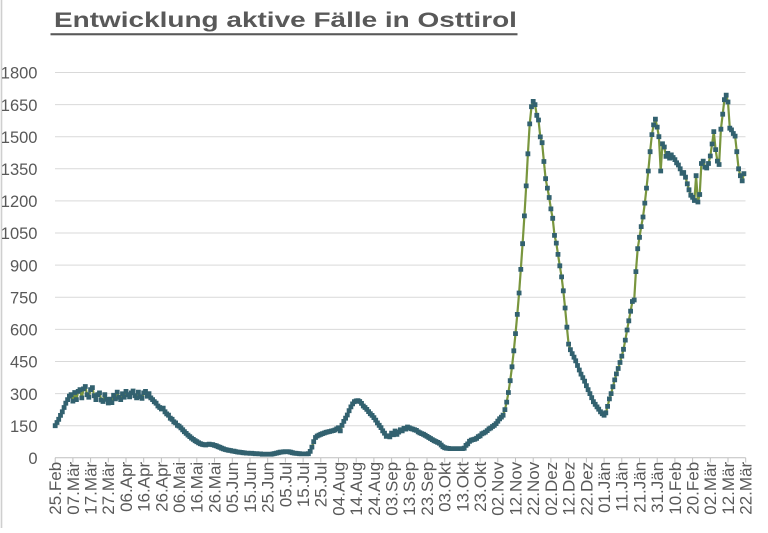 The width and height of the screenshot is (768, 533). Describe the element at coordinates (250, 487) in the screenshot. I see `svg-text: 15.Jun` at that location.